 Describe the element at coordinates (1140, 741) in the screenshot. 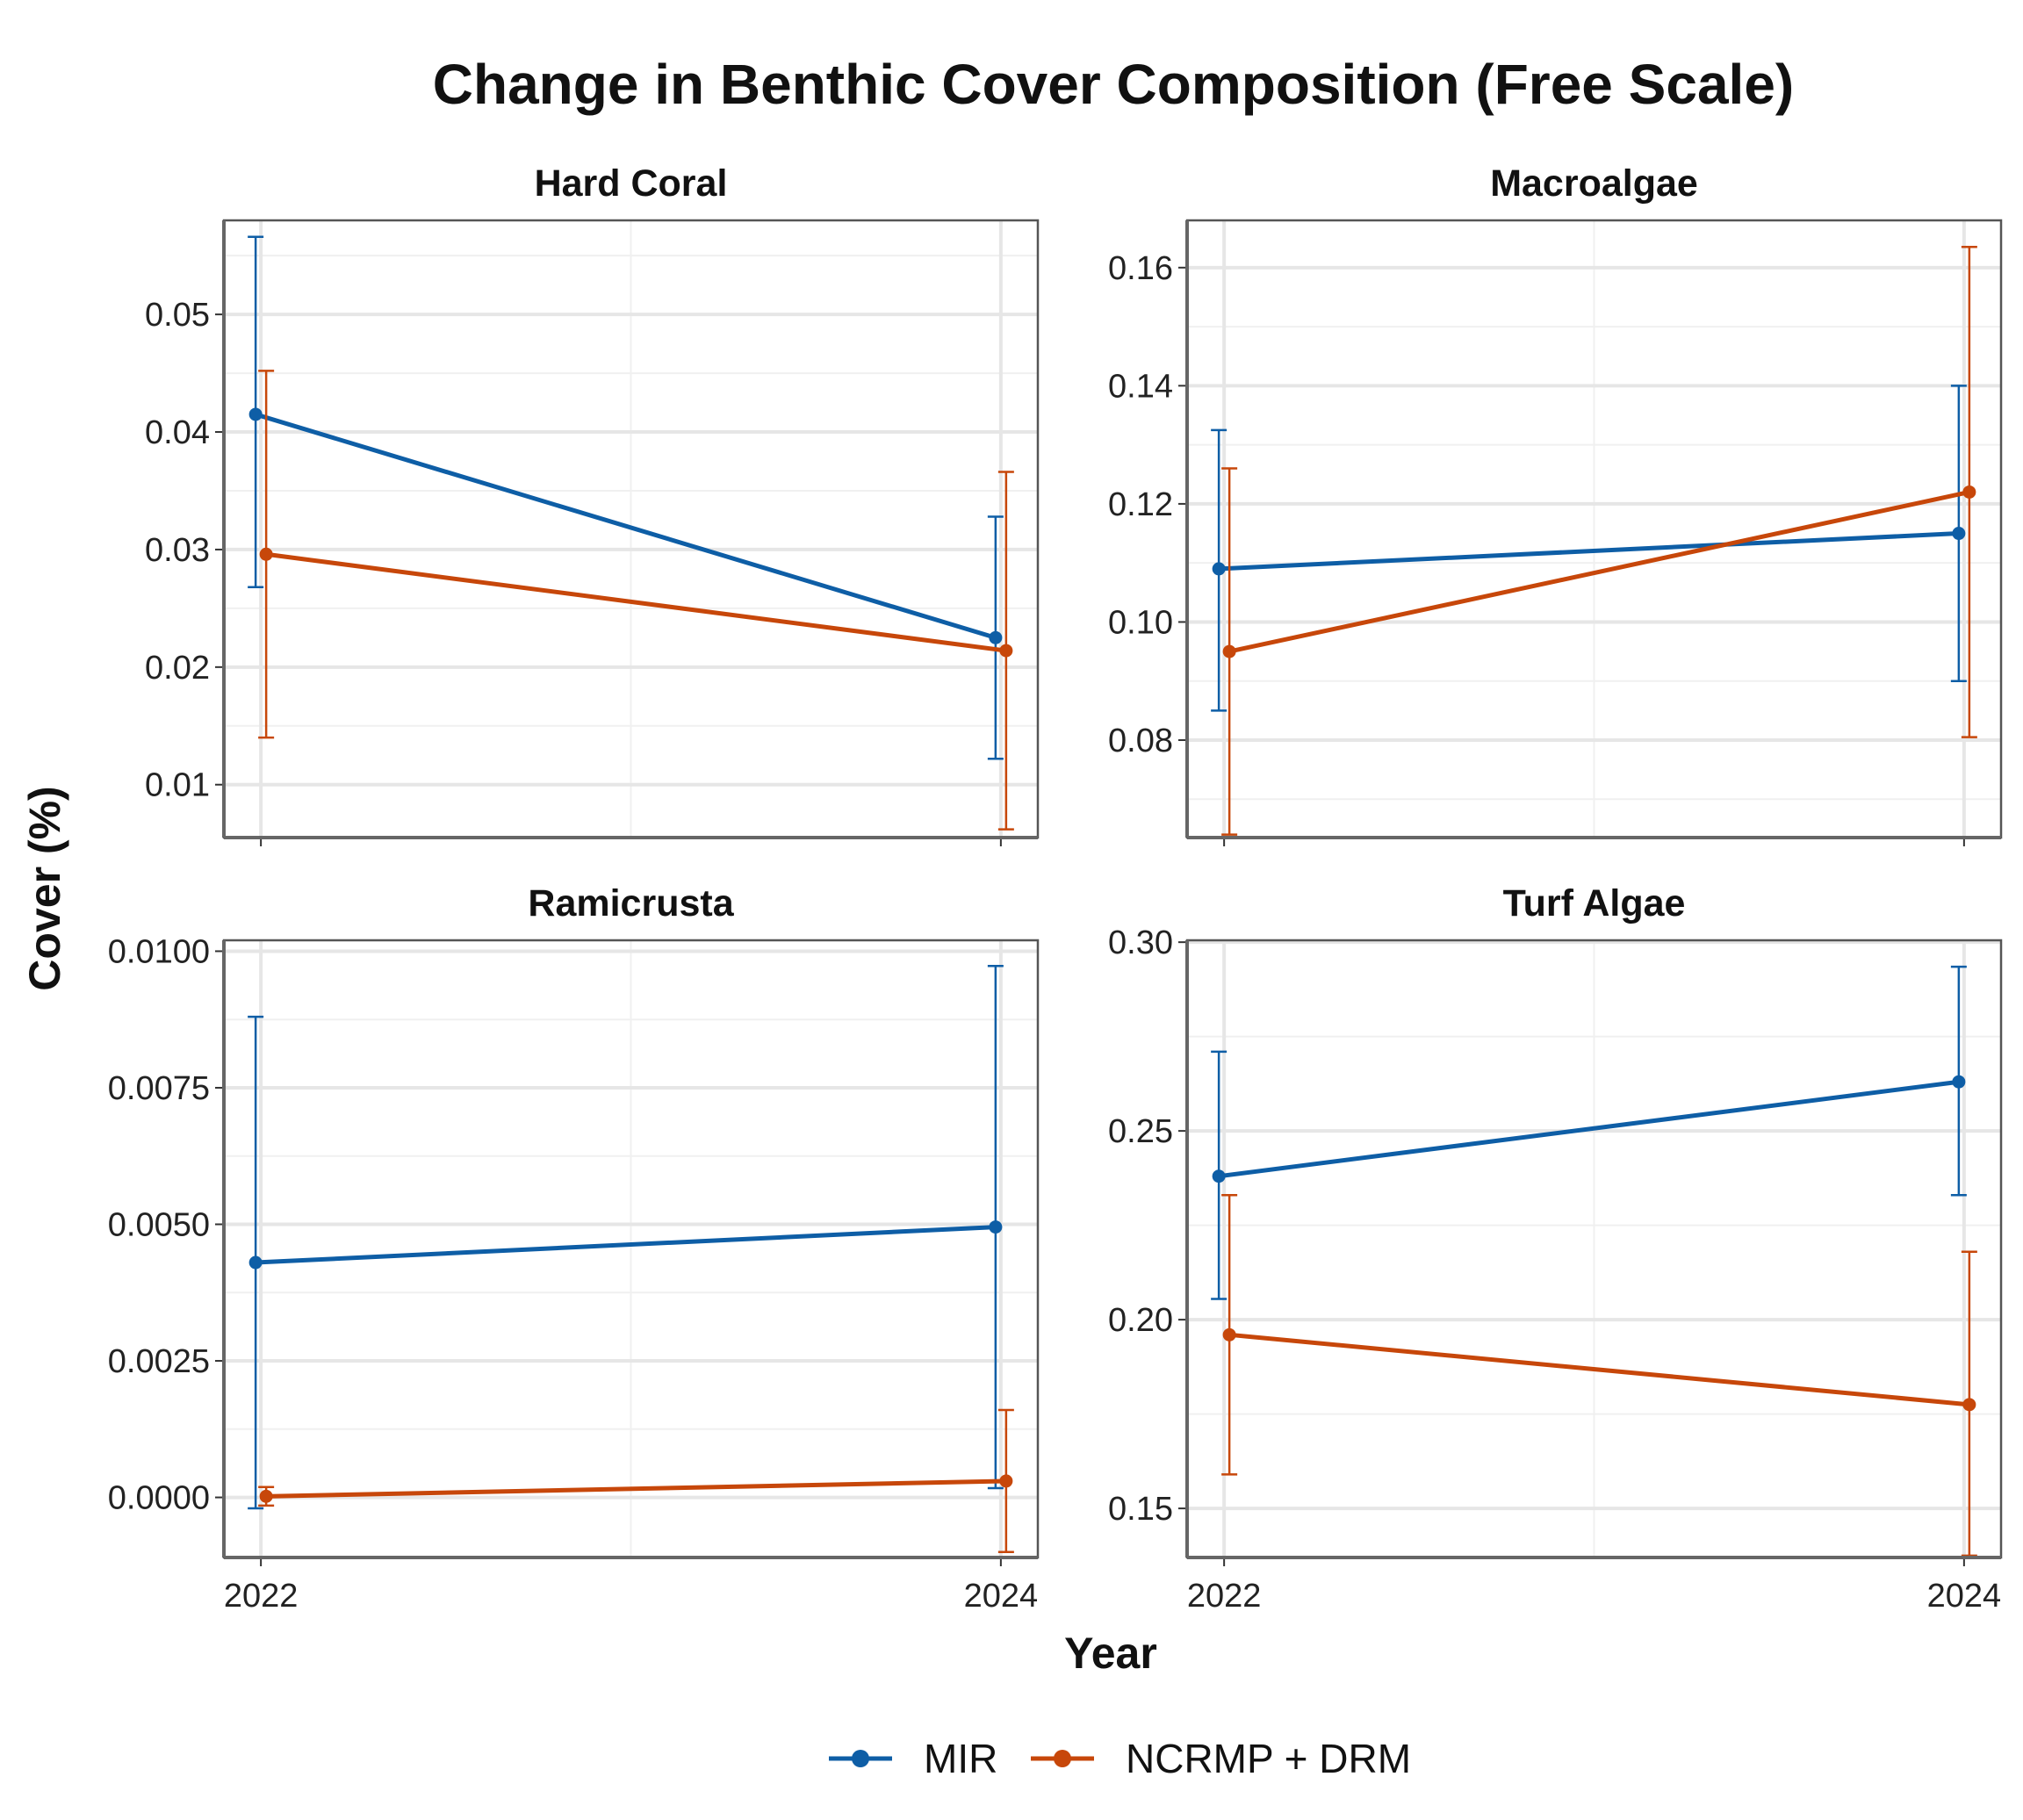

I see `y-tick-label: 0.08` at that location.